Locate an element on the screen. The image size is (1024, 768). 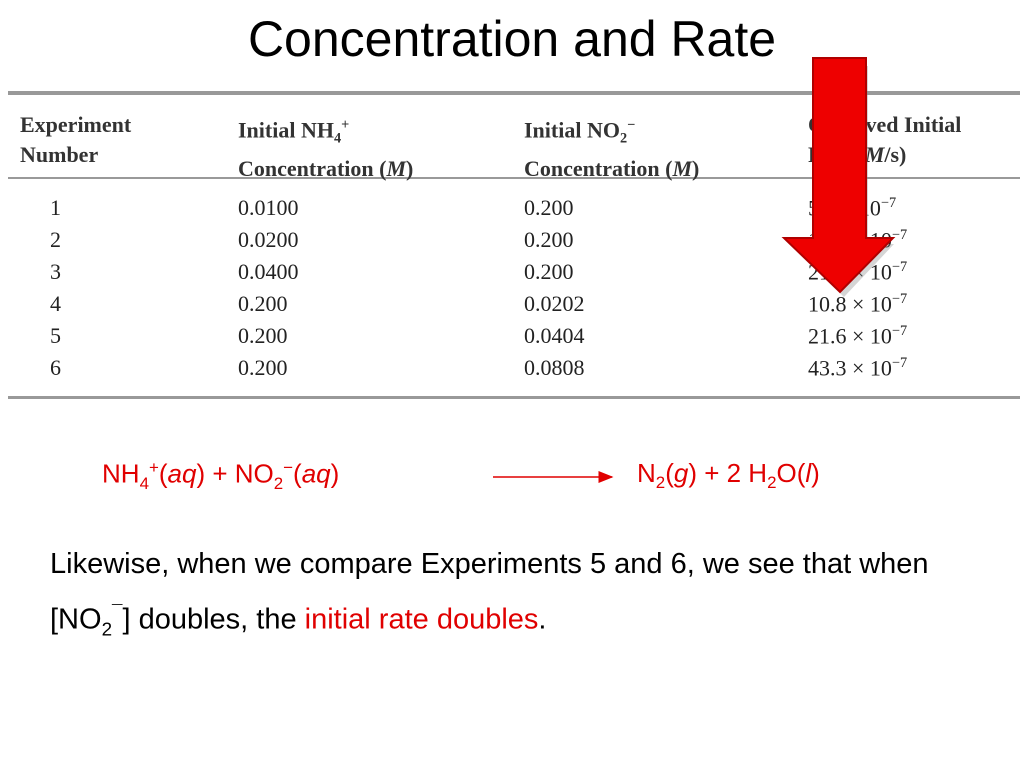
cell-text: 0.0808 is located at coordinates (554, 367).